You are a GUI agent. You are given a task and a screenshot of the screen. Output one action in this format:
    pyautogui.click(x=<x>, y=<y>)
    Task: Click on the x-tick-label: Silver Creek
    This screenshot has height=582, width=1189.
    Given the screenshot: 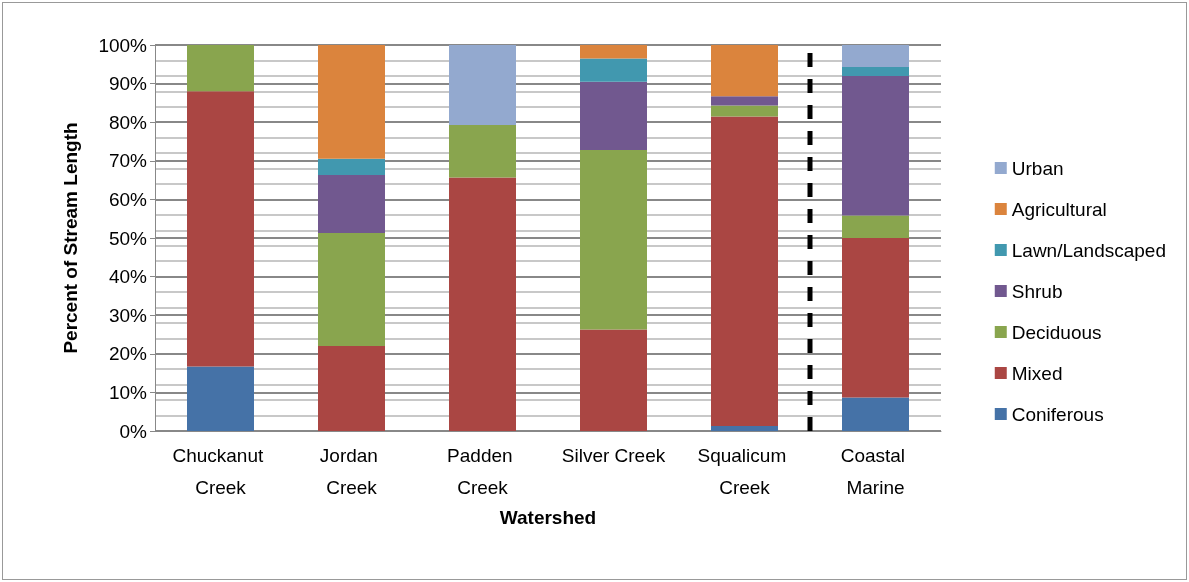 What is the action you would take?
    pyautogui.click(x=613, y=455)
    